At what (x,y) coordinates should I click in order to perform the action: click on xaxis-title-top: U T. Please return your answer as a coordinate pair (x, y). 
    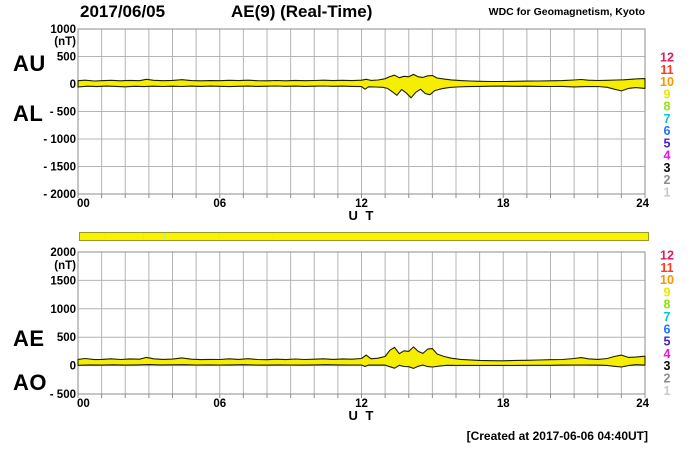
    Looking at the image, I should click on (362, 215).